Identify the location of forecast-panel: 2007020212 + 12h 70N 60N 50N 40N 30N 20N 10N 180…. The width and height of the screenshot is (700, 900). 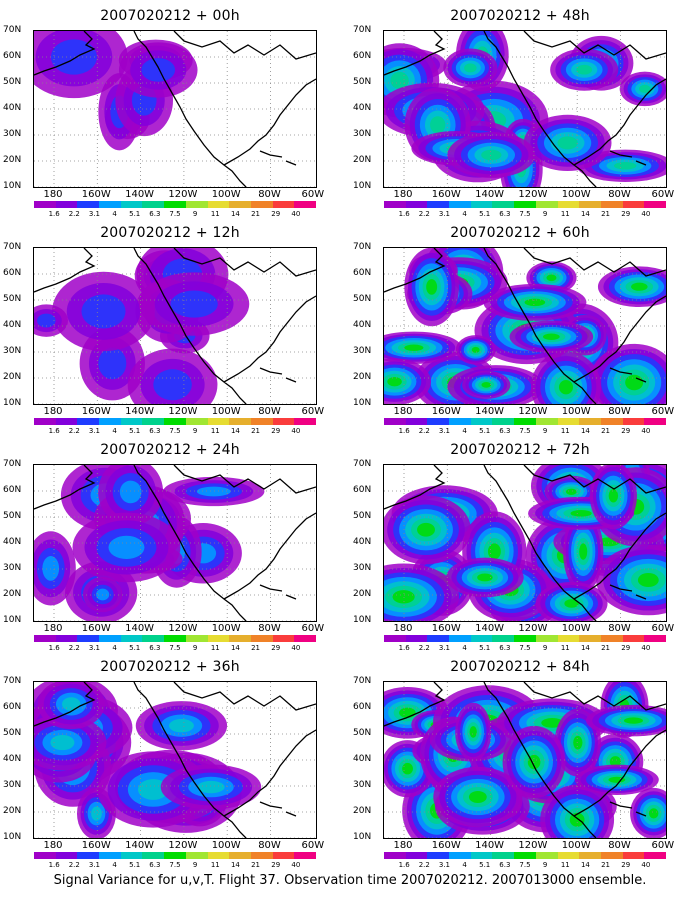
(170, 326).